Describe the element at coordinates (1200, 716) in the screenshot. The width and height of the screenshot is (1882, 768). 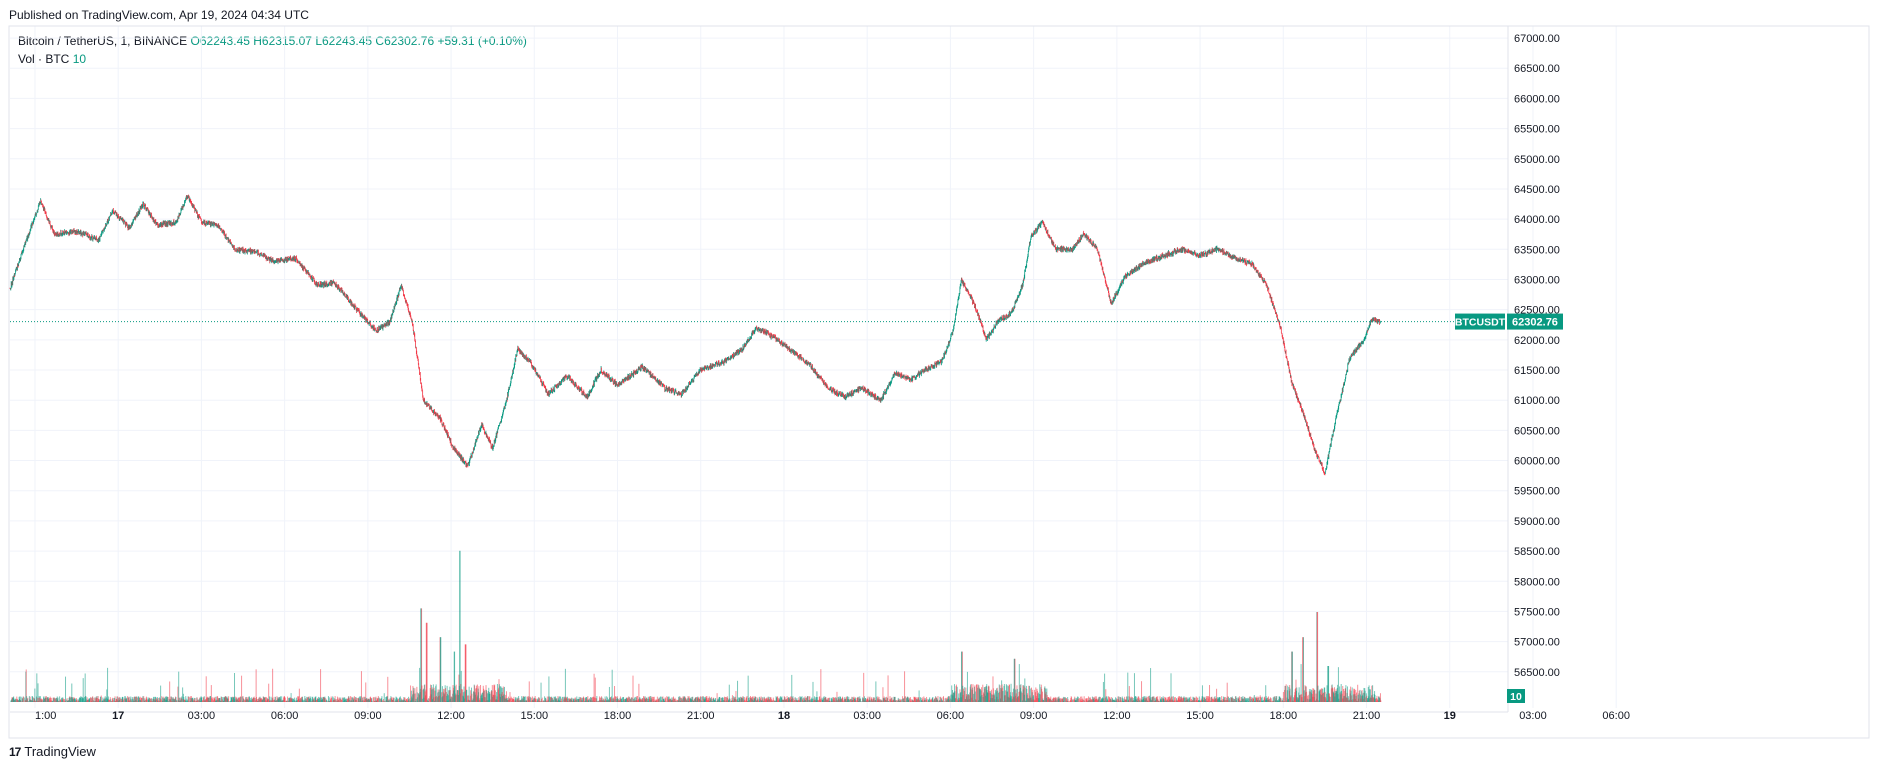
I see `time-tick-label: 15:00` at that location.